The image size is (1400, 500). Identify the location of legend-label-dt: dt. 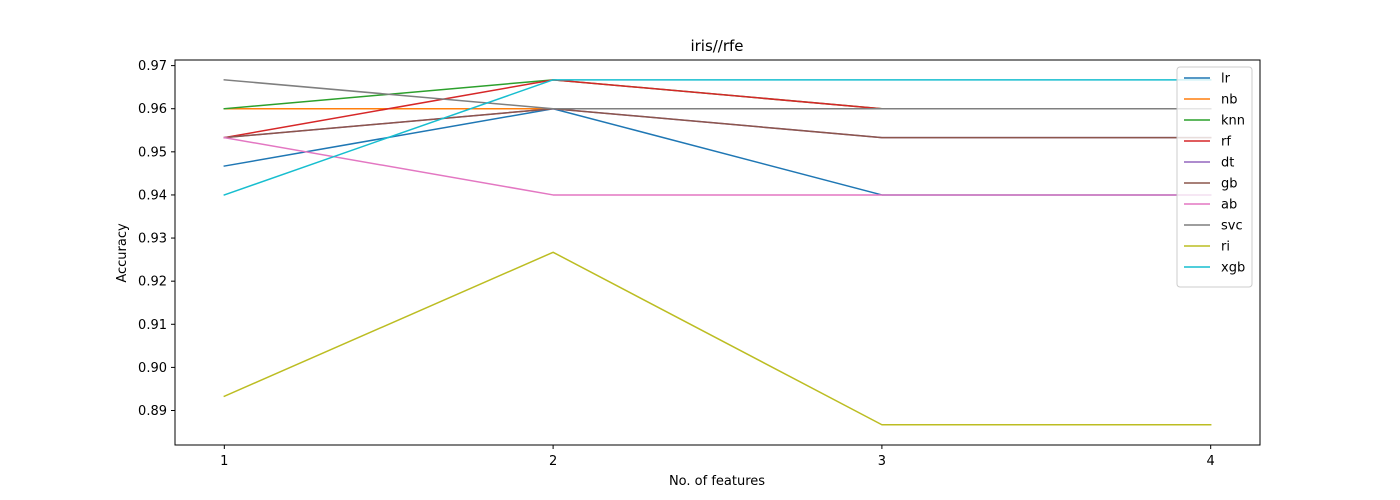
(1227, 163).